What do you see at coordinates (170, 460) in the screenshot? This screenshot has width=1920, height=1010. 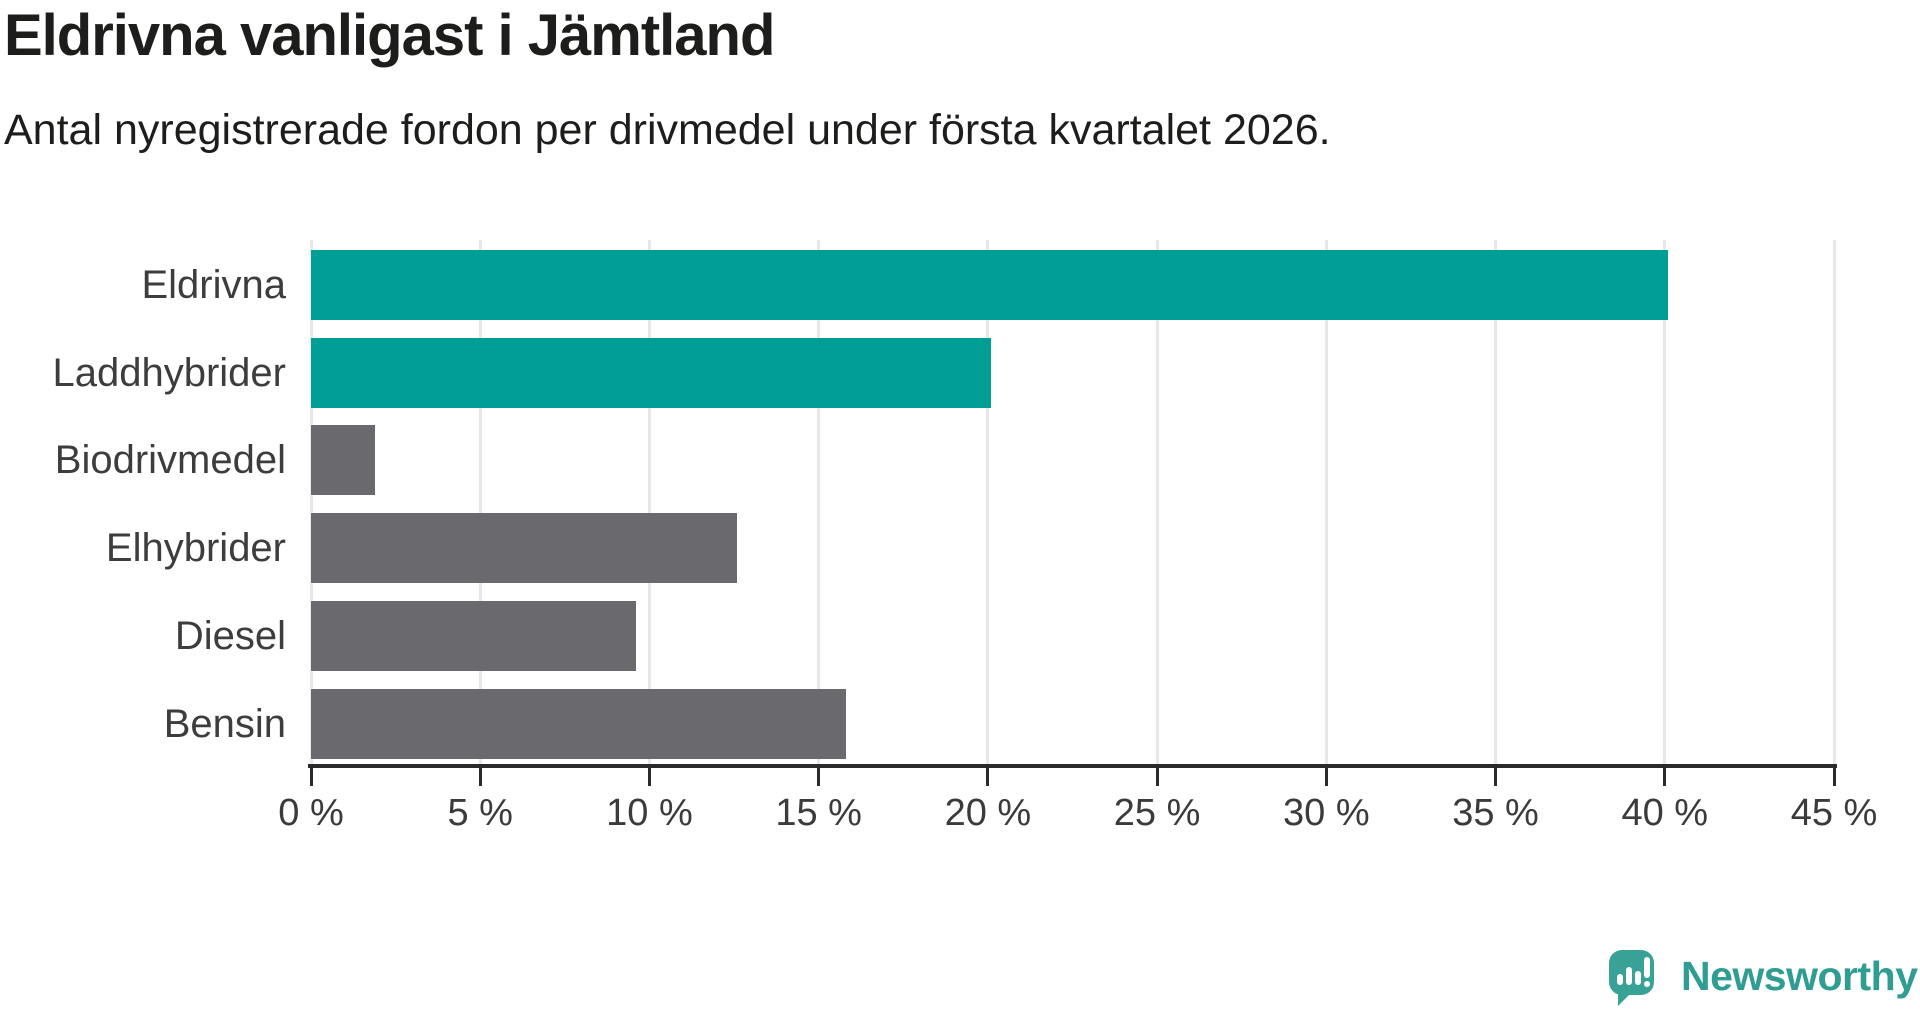 I see `category-label-biodrivmedel: Biodrivmedel` at bounding box center [170, 460].